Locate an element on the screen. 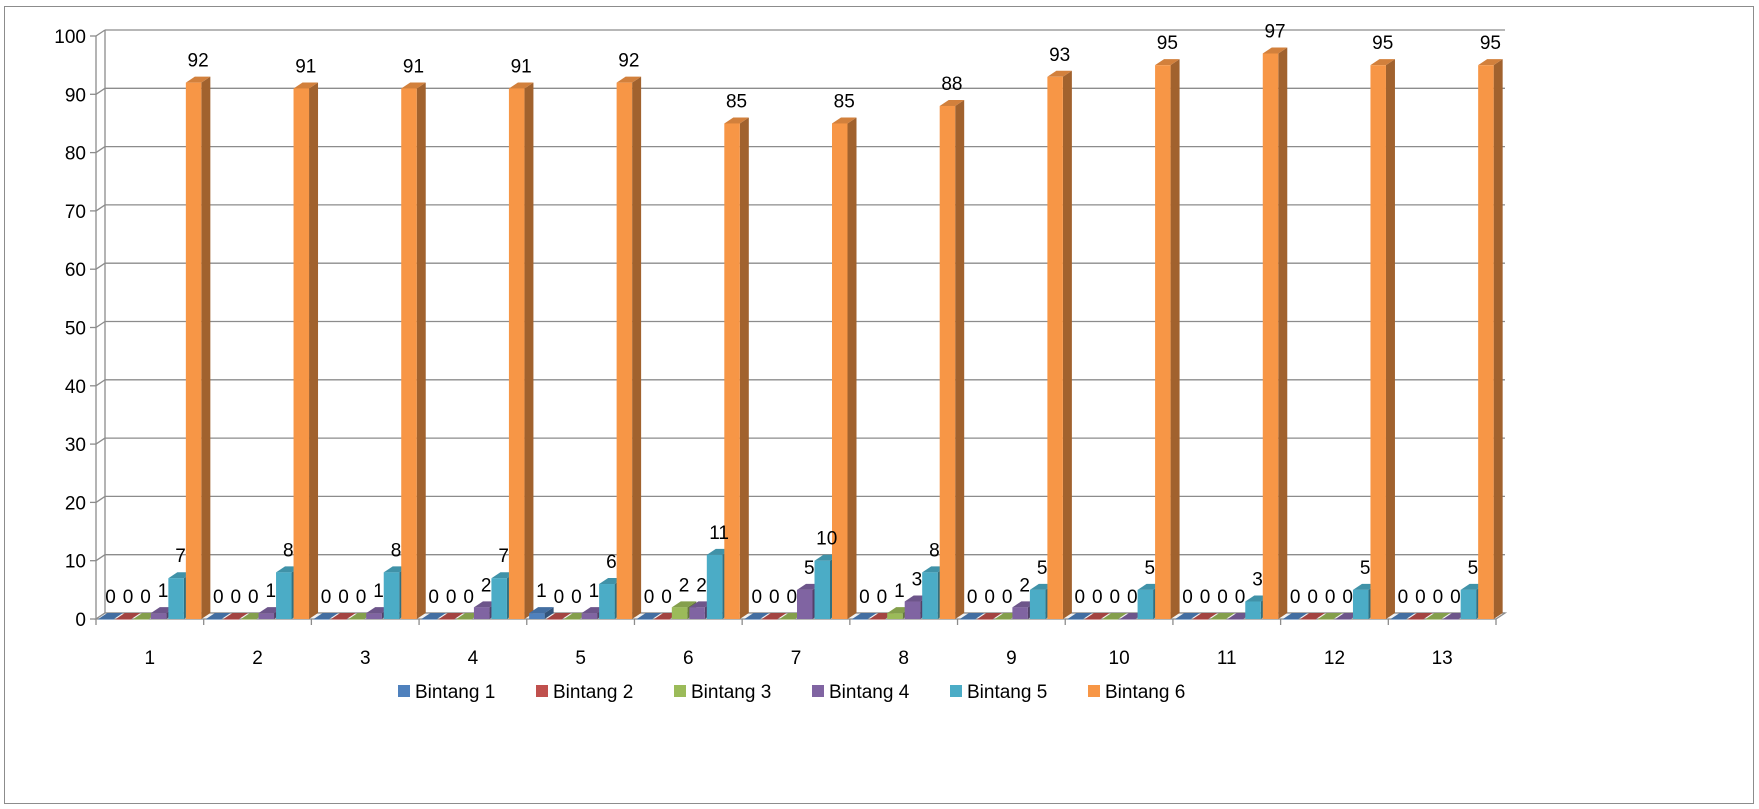 The width and height of the screenshot is (1759, 809). data-label: 8 is located at coordinates (934, 550).